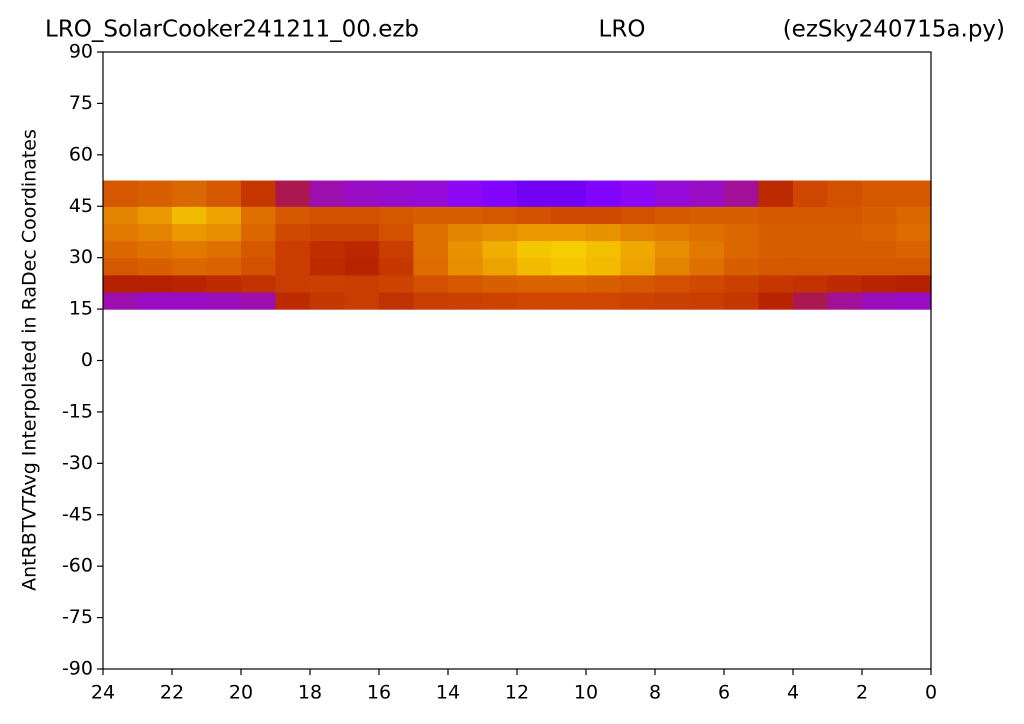 The image size is (1024, 724). Describe the element at coordinates (81, 257) in the screenshot. I see `y-tick-label: 30` at that location.